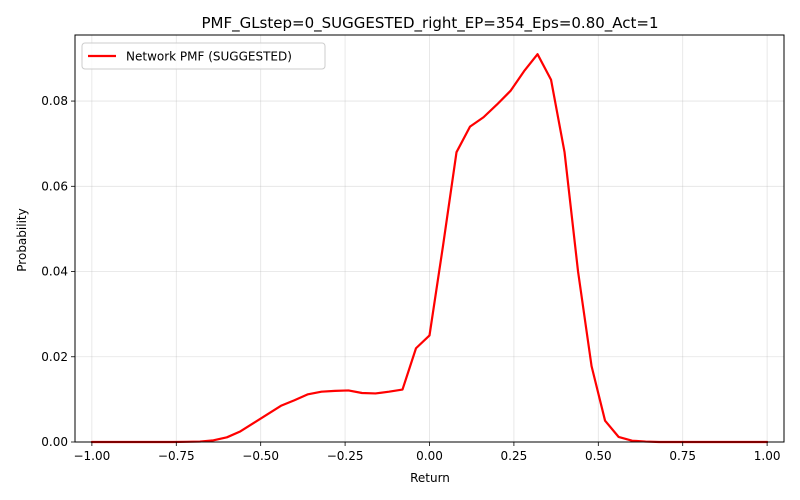 The height and width of the screenshot is (500, 800). What do you see at coordinates (54, 357) in the screenshot?
I see `y-tick-label: 0.02` at bounding box center [54, 357].